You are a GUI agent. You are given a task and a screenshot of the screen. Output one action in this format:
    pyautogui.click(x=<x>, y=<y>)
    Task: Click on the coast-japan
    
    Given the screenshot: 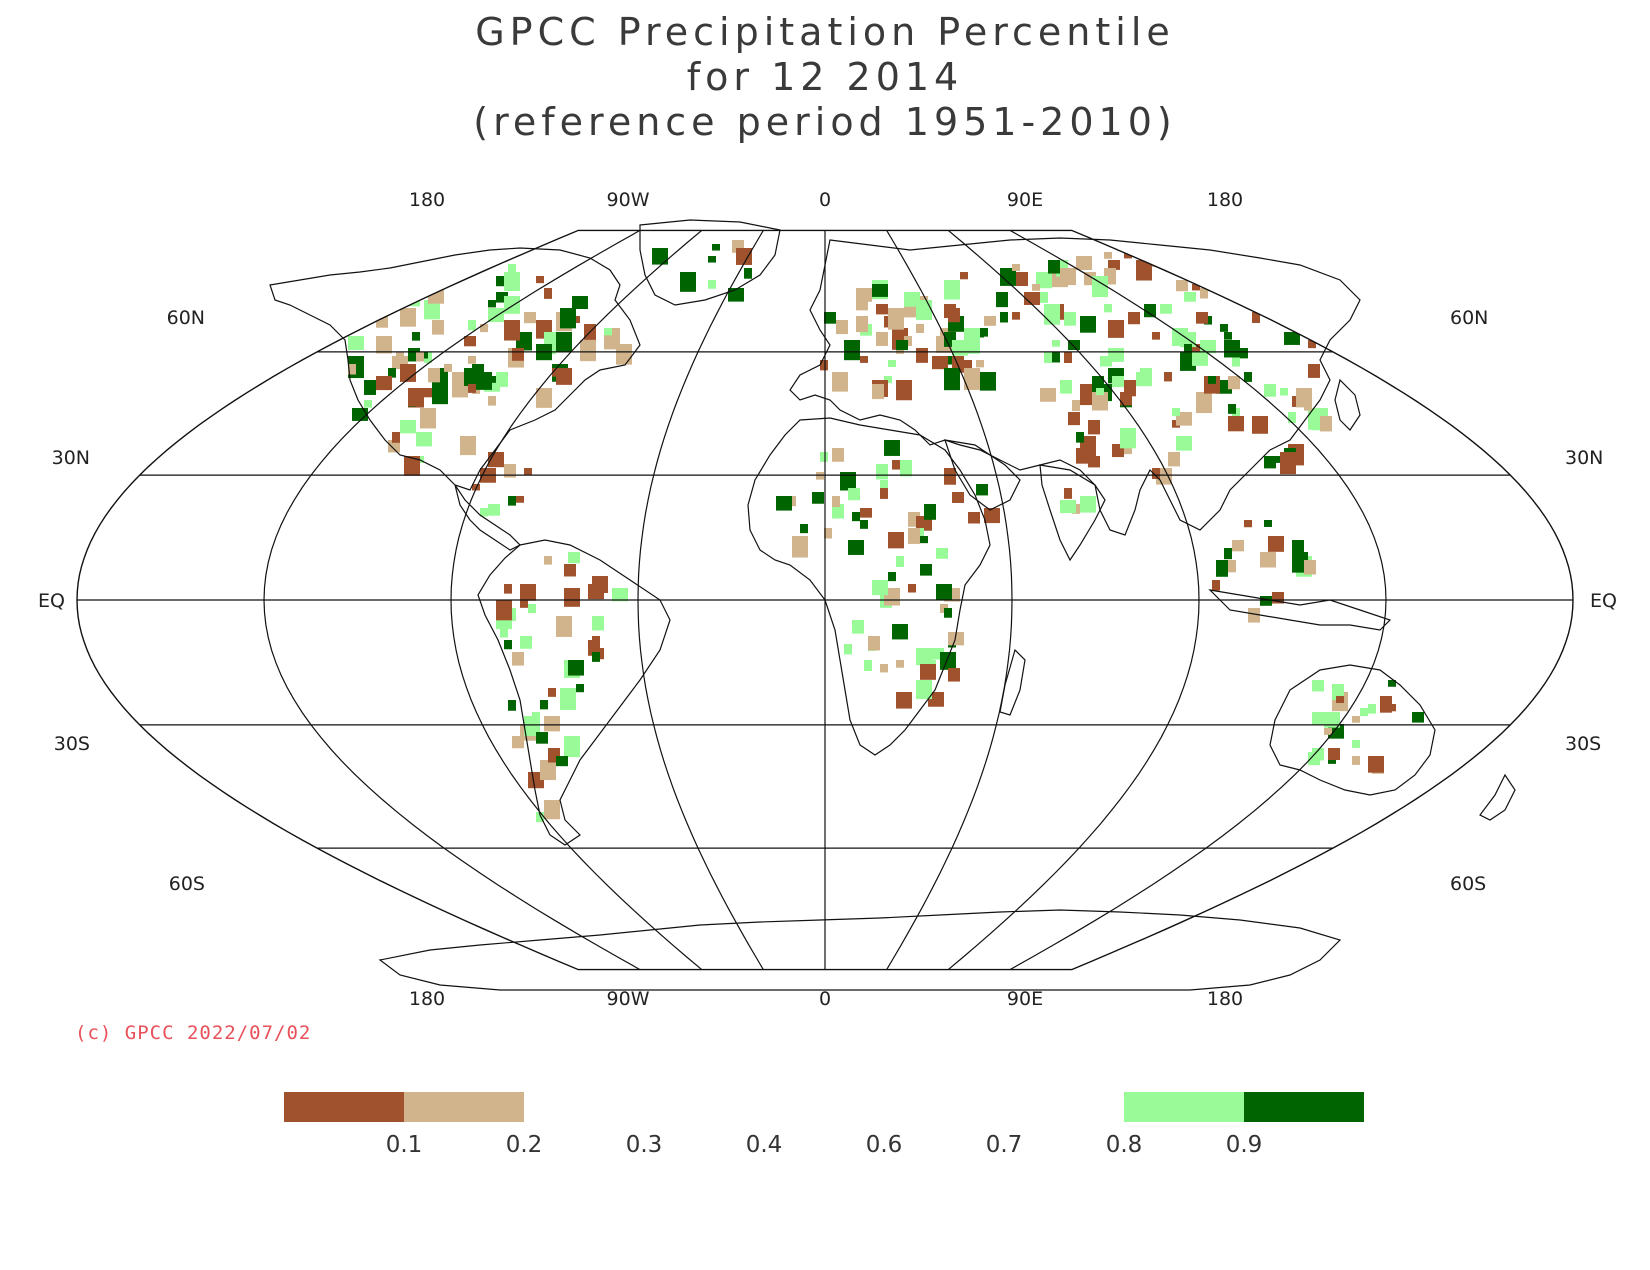 What is the action you would take?
    pyautogui.click(x=1347, y=404)
    